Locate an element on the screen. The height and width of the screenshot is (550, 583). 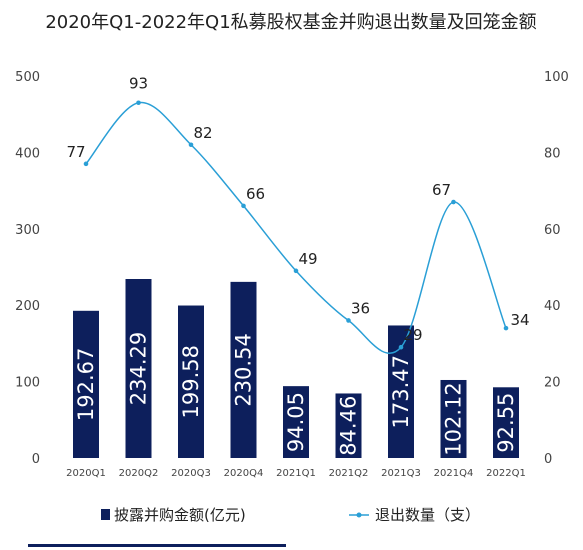
right-tick-label: 0 is located at coordinates (548, 459).